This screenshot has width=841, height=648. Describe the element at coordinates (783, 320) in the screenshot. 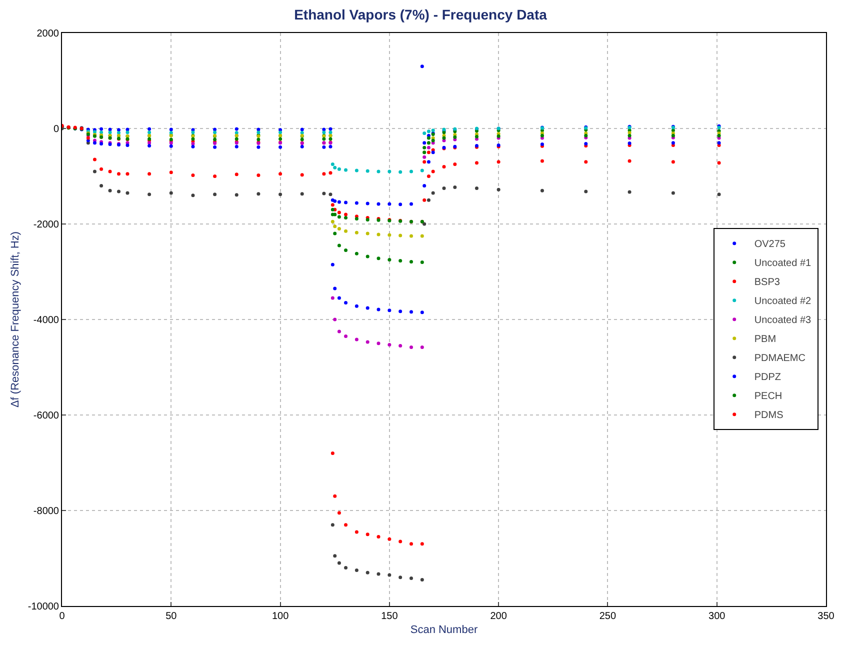

I see `legend-label: Uncoated #3` at that location.